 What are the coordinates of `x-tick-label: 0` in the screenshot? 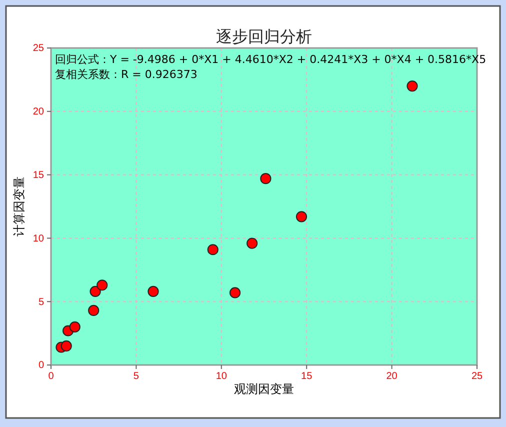 It's located at (51, 376).